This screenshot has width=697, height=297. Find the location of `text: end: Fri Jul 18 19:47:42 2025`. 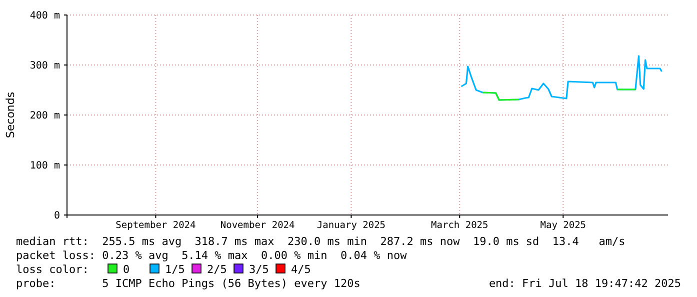

text: end: Fri Jul 18 19:47:42 2025 is located at coordinates (584, 283).